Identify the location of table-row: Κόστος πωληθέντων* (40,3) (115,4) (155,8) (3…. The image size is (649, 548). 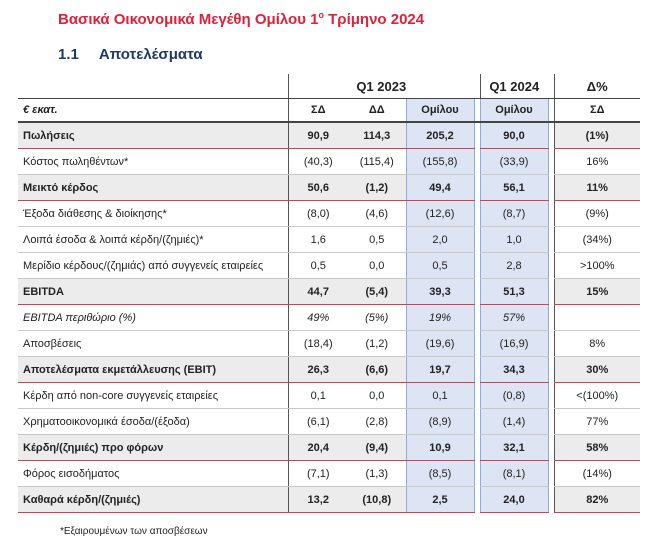
(329, 161).